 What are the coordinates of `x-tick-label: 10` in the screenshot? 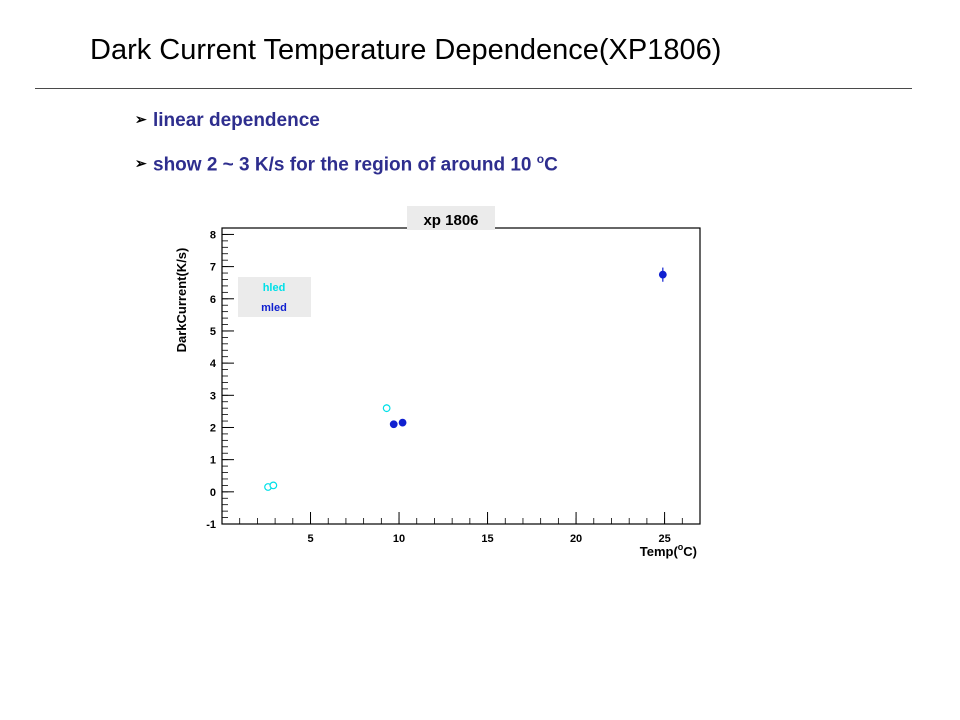 It's located at (399, 539).